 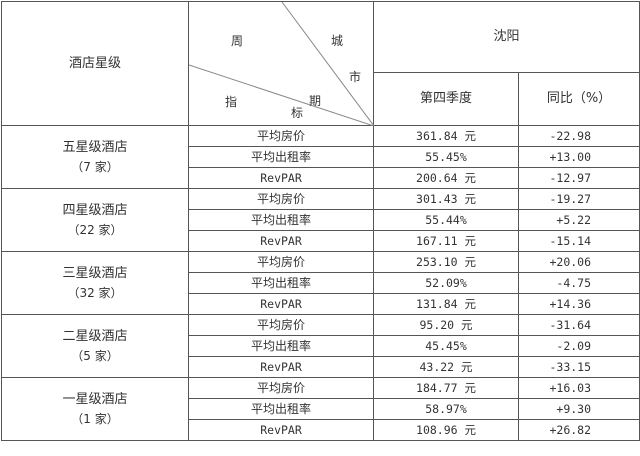 What do you see at coordinates (446, 220) in the screenshot?
I see `value-cell: 55.44%` at bounding box center [446, 220].